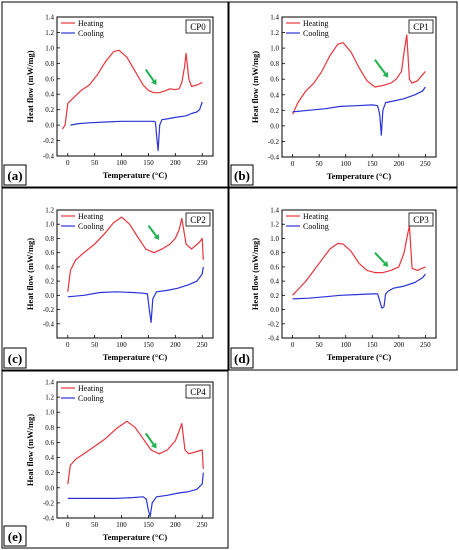 The image size is (459, 550). I want to click on sample-label: CP1, so click(421, 27).